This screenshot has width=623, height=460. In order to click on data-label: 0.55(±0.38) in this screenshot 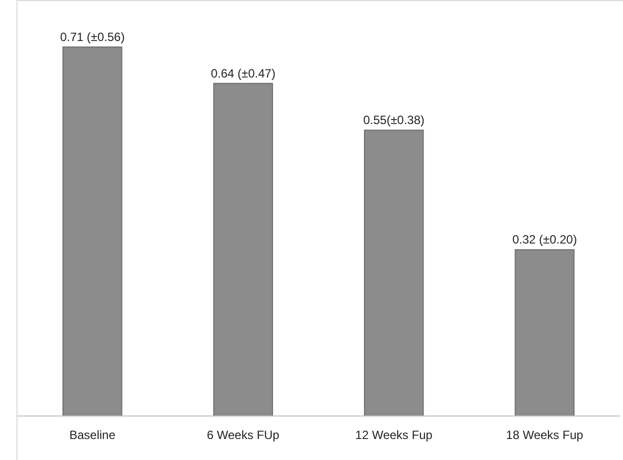, I will do `click(394, 120)`.